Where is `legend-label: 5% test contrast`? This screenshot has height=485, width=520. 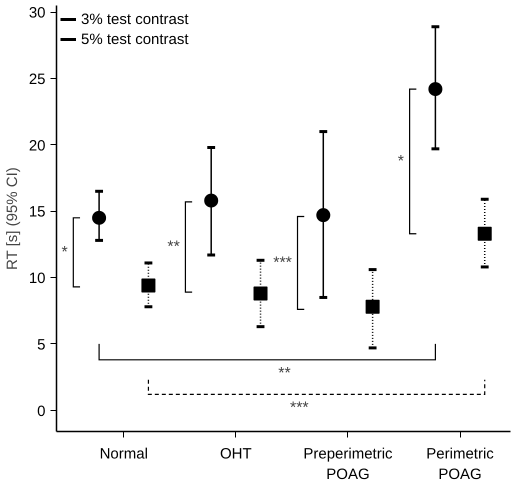
legend-label: 5% test contrast is located at coordinates (135, 39).